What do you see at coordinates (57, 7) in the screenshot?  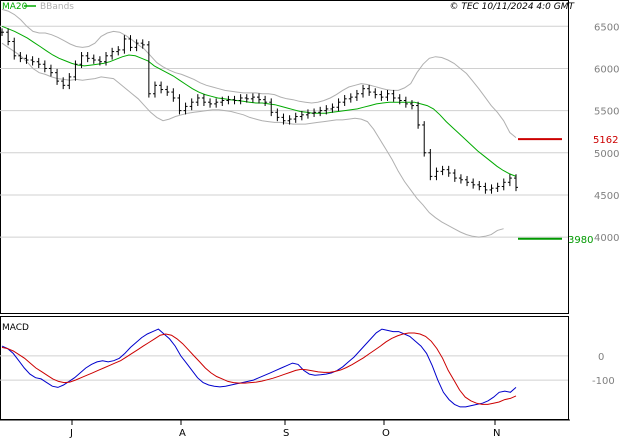 I see `legend-bbands-label: BBands` at bounding box center [57, 7].